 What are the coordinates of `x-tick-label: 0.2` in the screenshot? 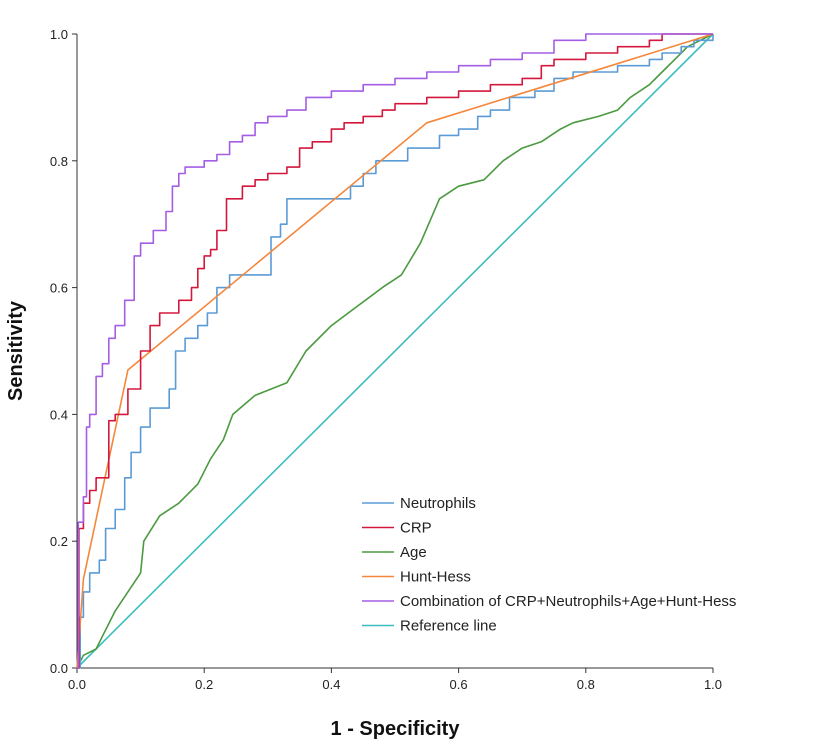 It's located at (204, 684).